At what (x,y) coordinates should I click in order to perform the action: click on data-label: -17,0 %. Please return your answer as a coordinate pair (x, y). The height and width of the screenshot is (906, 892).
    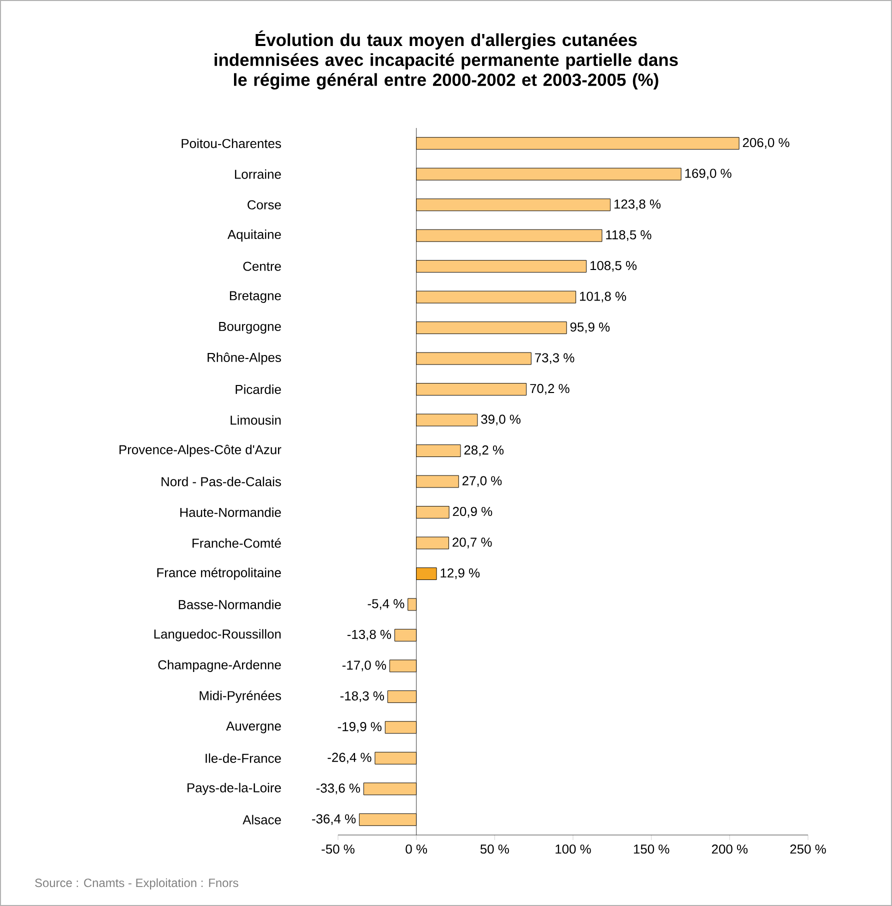
    Looking at the image, I should click on (364, 666).